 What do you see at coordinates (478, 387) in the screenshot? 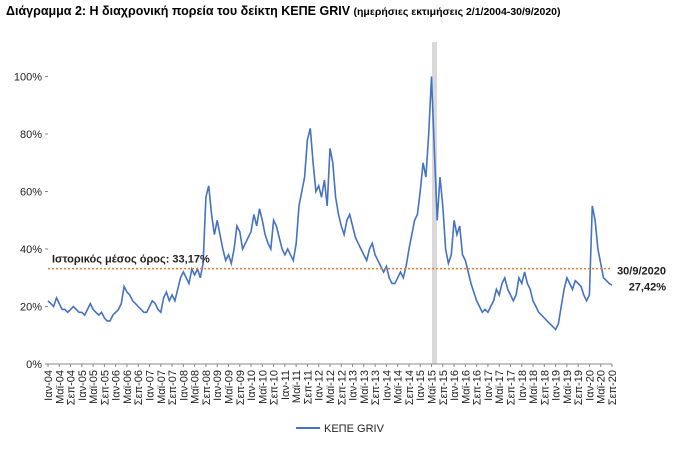
I see `x-tick-label: Σεπ-16` at bounding box center [478, 387].